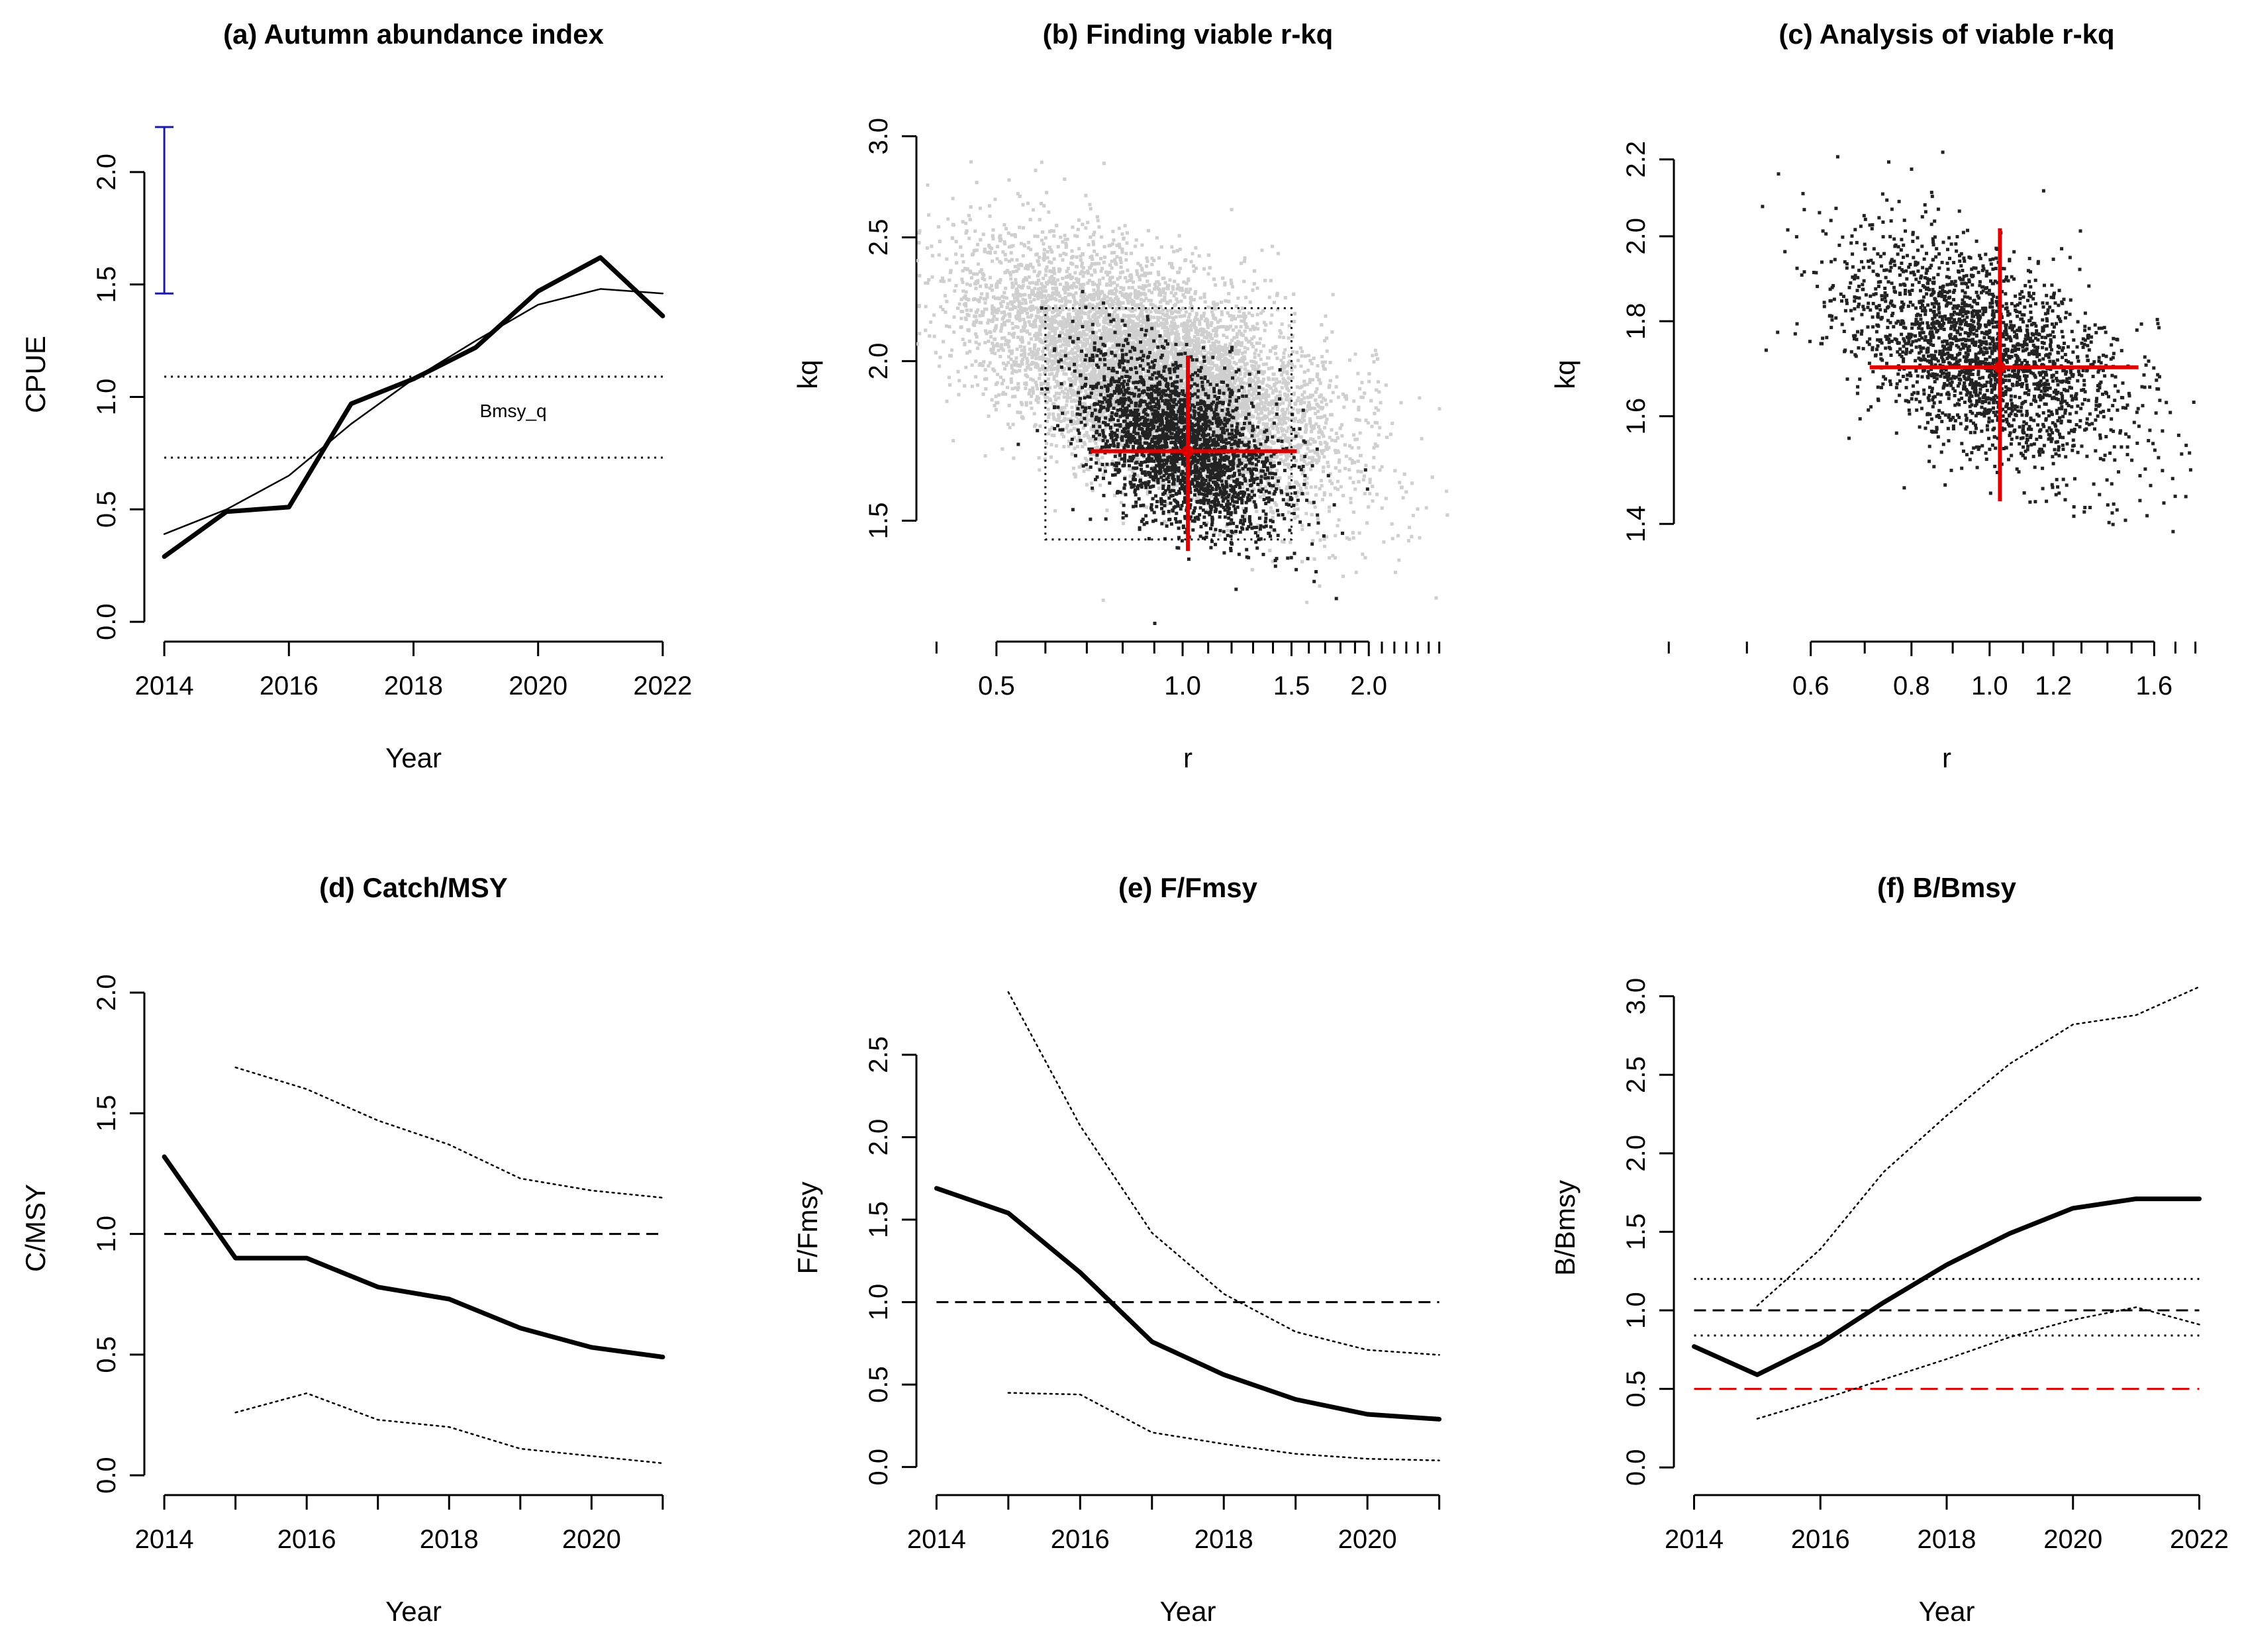  I want to click on x-tick-label: 0.5, so click(997, 686).